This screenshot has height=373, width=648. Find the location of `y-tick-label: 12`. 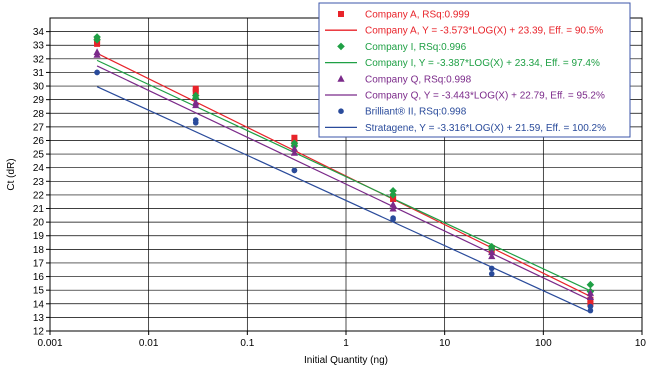

y-tick-label: 12 is located at coordinates (39, 332).